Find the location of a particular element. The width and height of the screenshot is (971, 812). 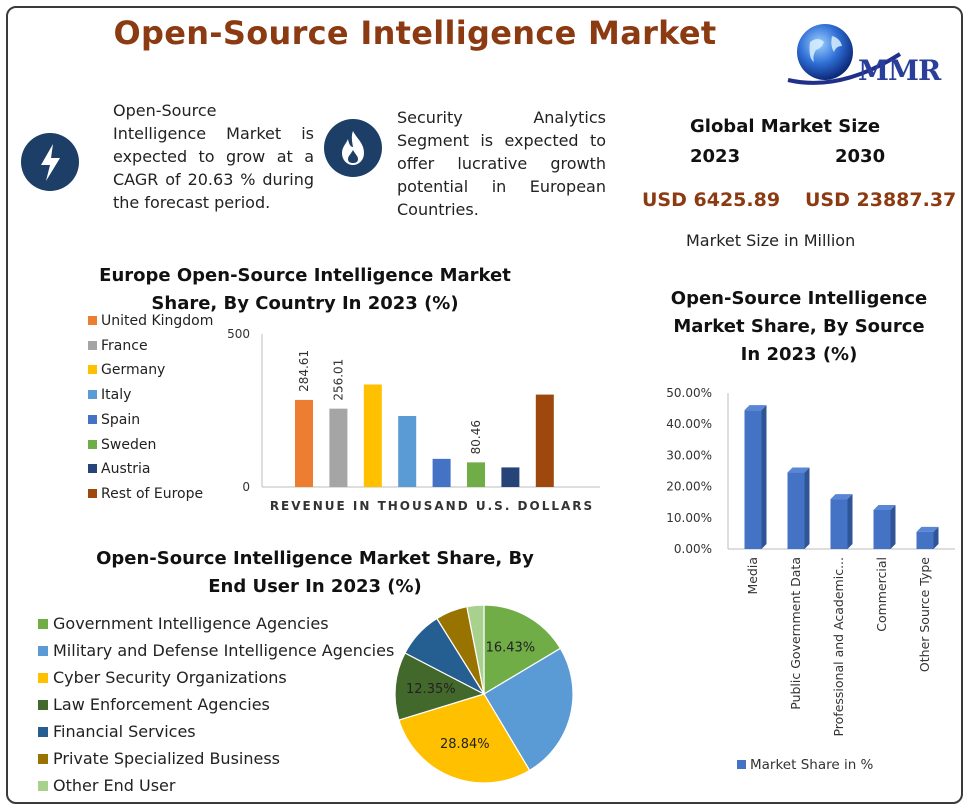

legend-item-cyber-security-organizations: Cyber Security Organizations is located at coordinates (162, 677).